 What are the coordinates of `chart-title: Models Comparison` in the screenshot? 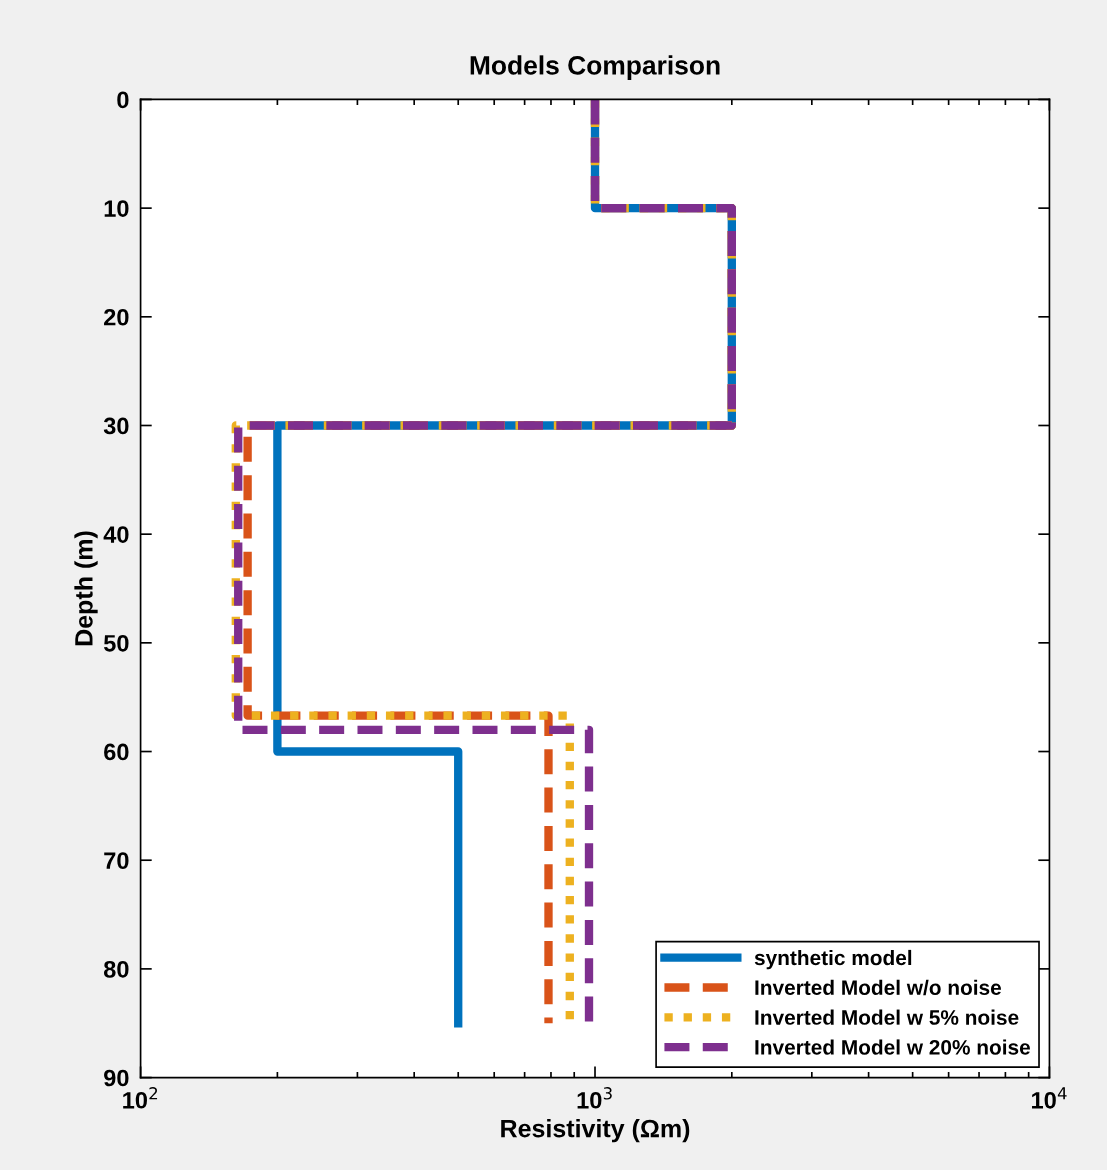 It's located at (595, 67).